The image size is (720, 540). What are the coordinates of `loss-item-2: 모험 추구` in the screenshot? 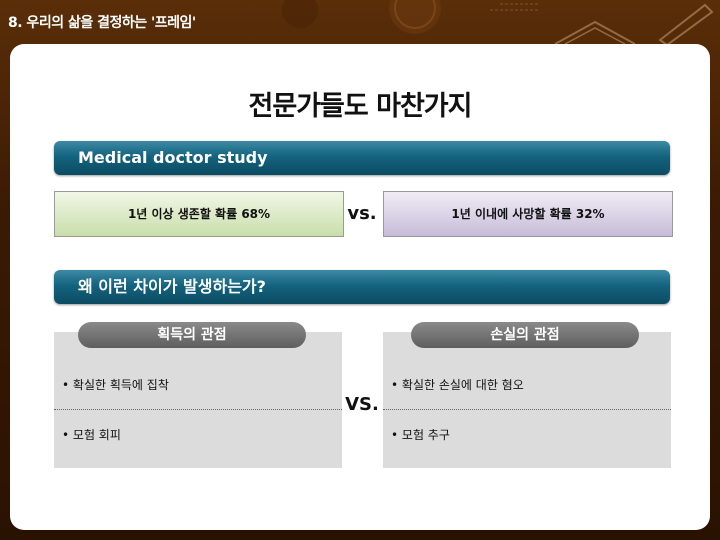 It's located at (426, 435).